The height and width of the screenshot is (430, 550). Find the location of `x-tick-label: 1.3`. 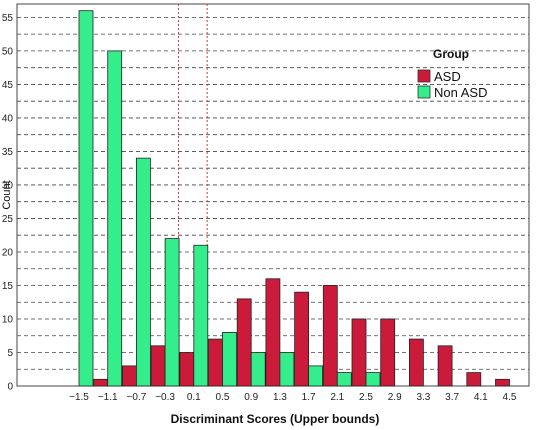

x-tick-label: 1.3 is located at coordinates (280, 397).